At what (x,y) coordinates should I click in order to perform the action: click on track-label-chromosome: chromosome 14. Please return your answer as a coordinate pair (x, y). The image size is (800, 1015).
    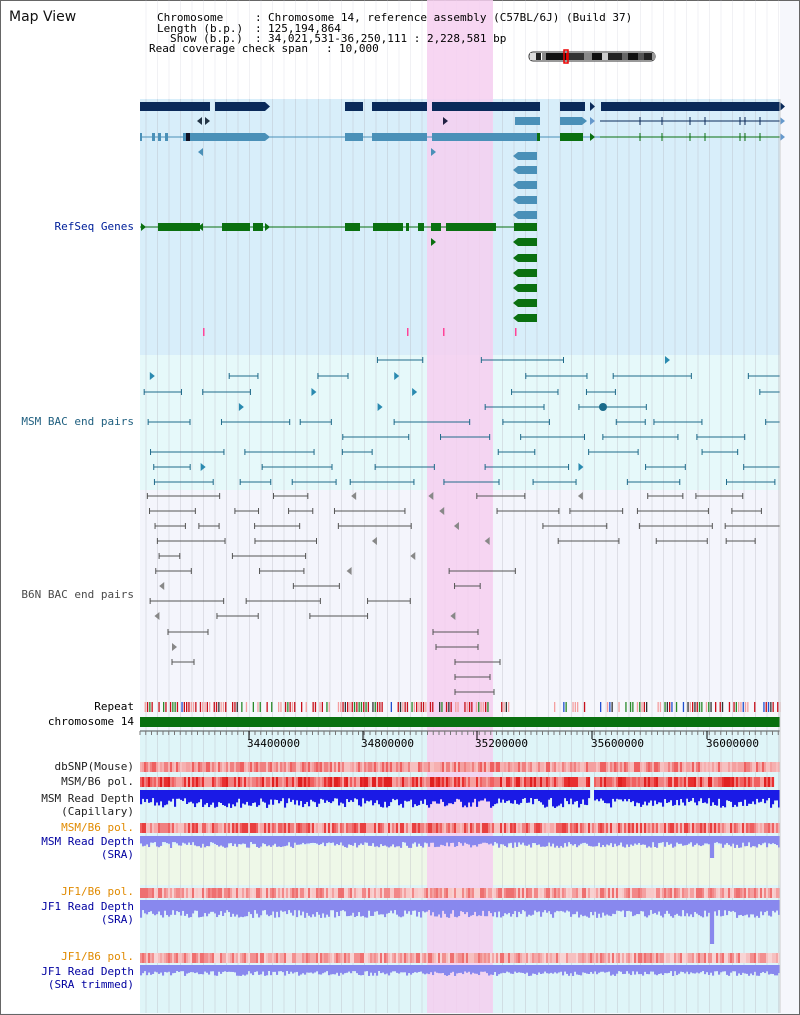
    Looking at the image, I should click on (90, 721).